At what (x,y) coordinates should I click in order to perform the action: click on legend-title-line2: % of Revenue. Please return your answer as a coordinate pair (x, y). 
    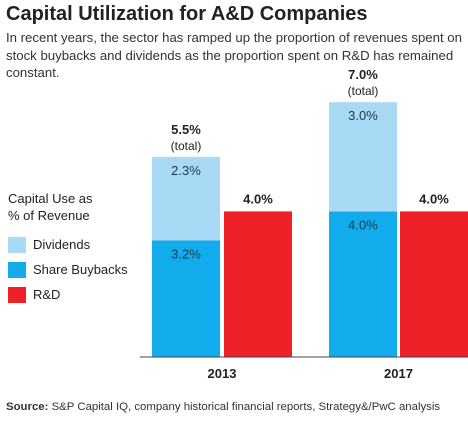
    Looking at the image, I should click on (49, 215).